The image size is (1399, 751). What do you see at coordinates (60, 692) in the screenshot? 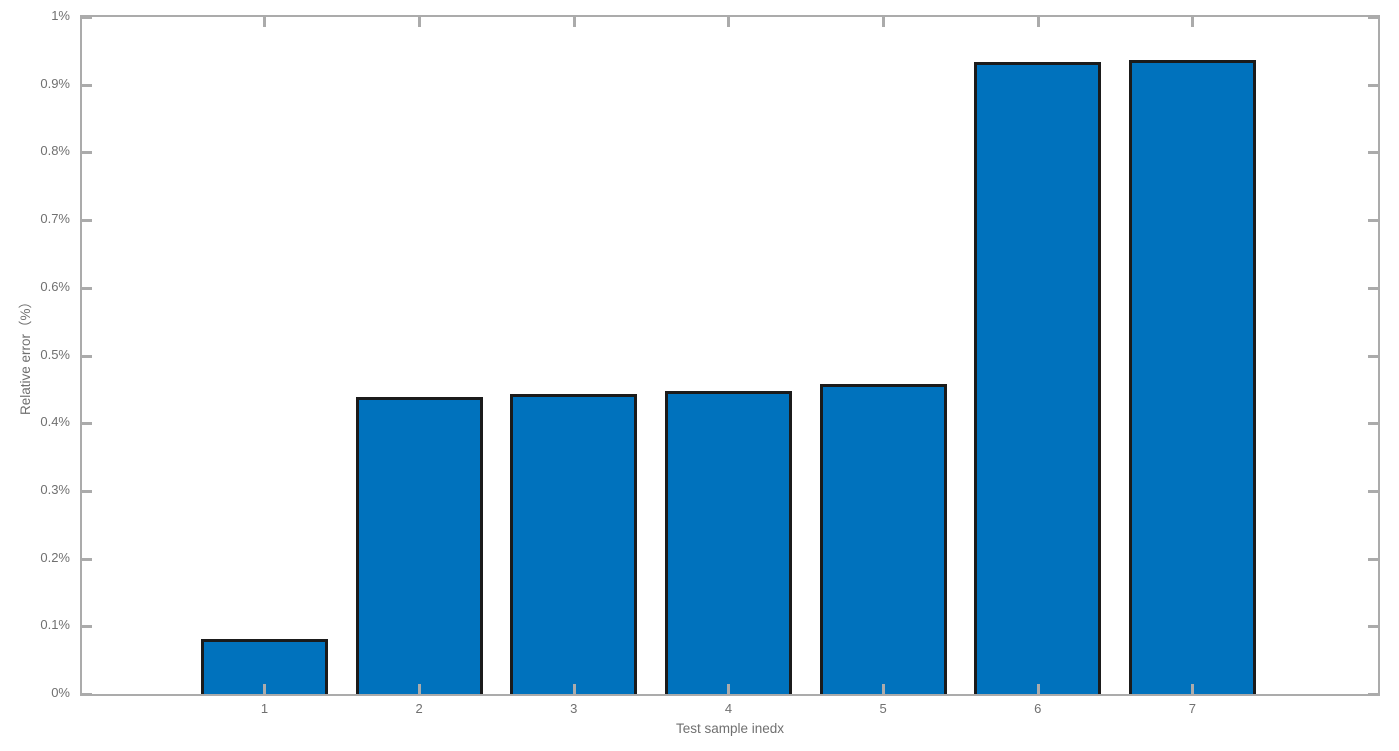
I see `y-tick-label: 0%` at bounding box center [60, 692].